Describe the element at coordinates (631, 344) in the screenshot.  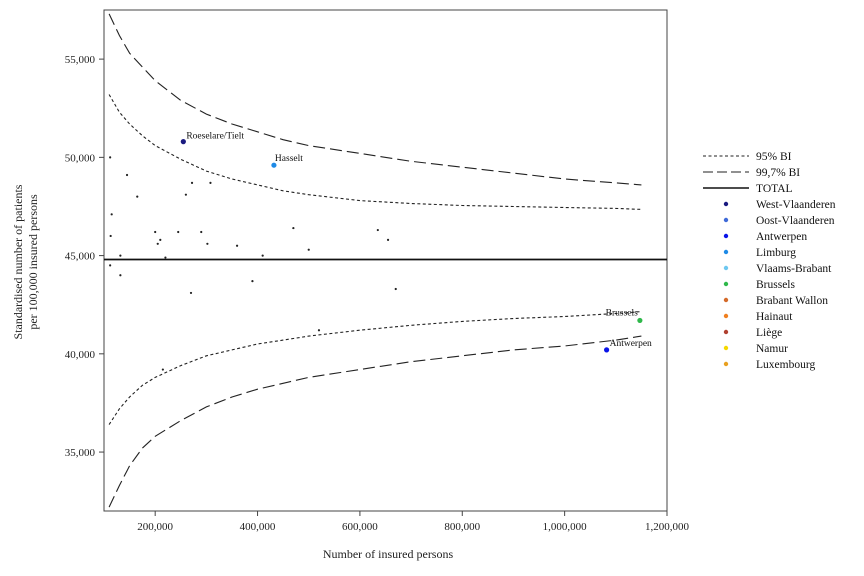
I see `point-annotation: Antwerpen` at that location.